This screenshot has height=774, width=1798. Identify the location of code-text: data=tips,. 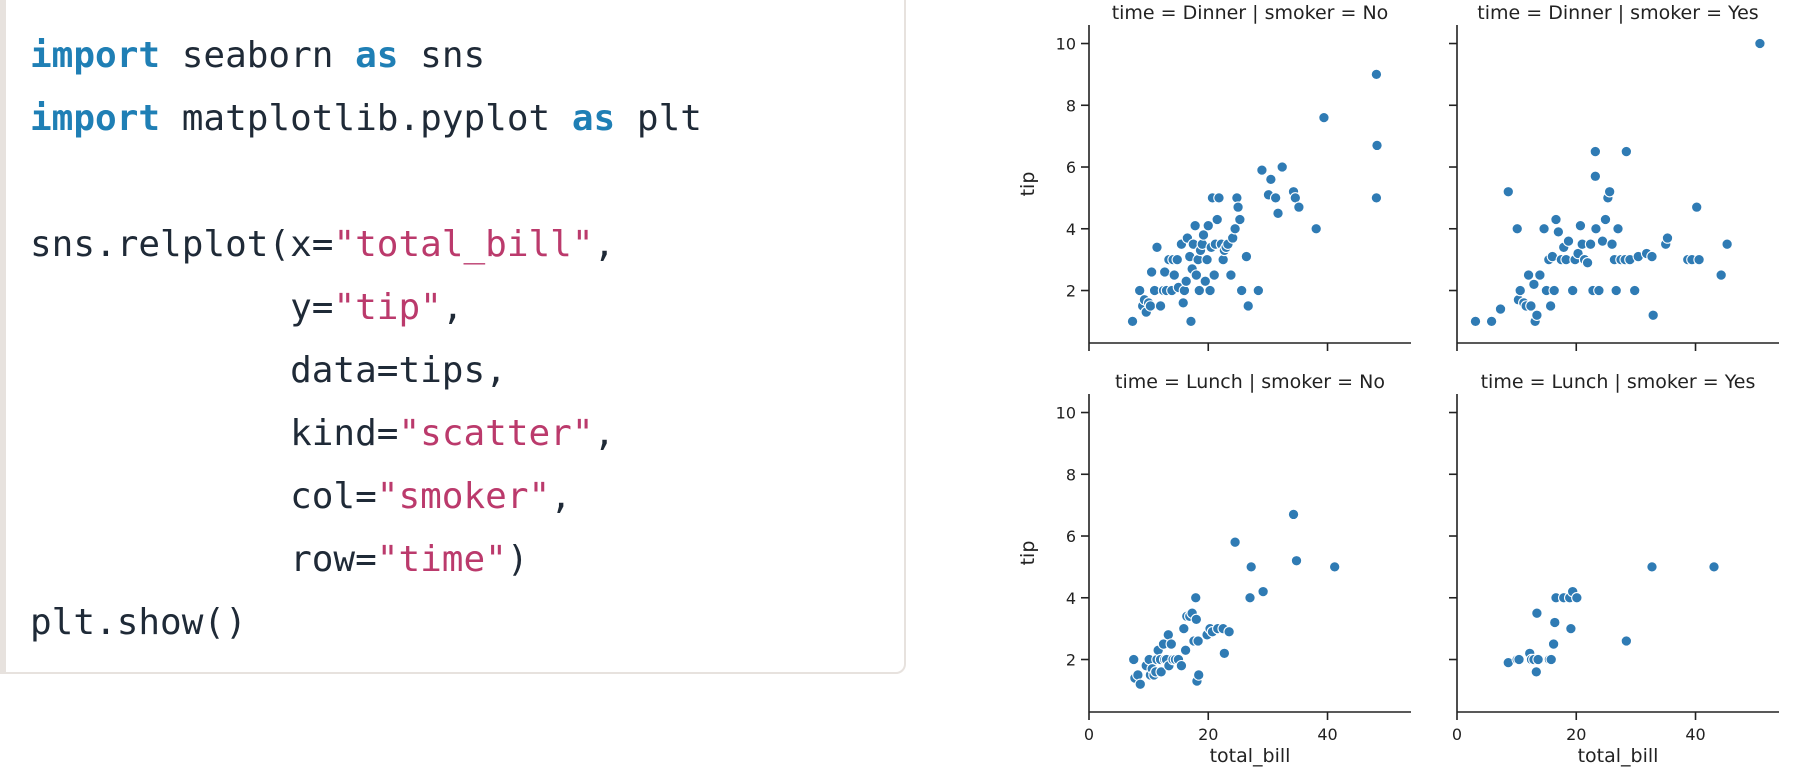
(268, 370).